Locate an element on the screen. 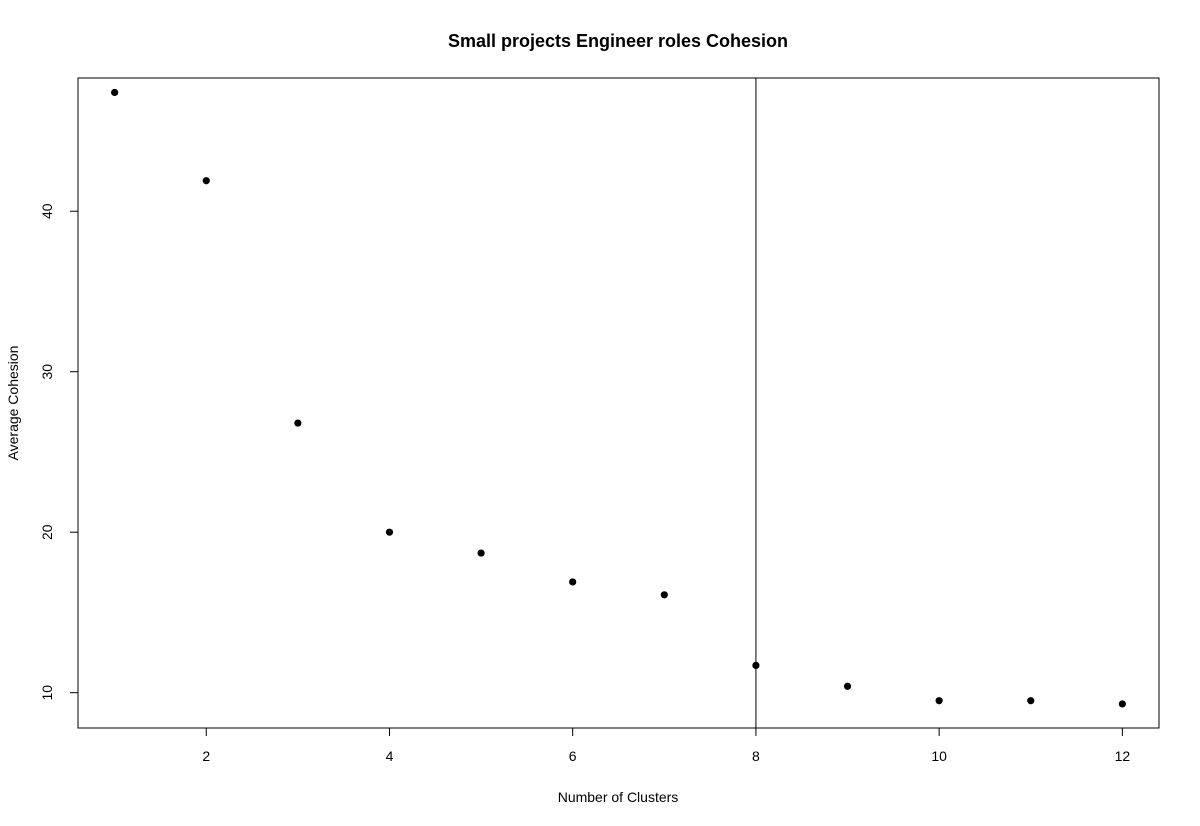 The width and height of the screenshot is (1200, 826). y-tick-label: 20 is located at coordinates (47, 532).